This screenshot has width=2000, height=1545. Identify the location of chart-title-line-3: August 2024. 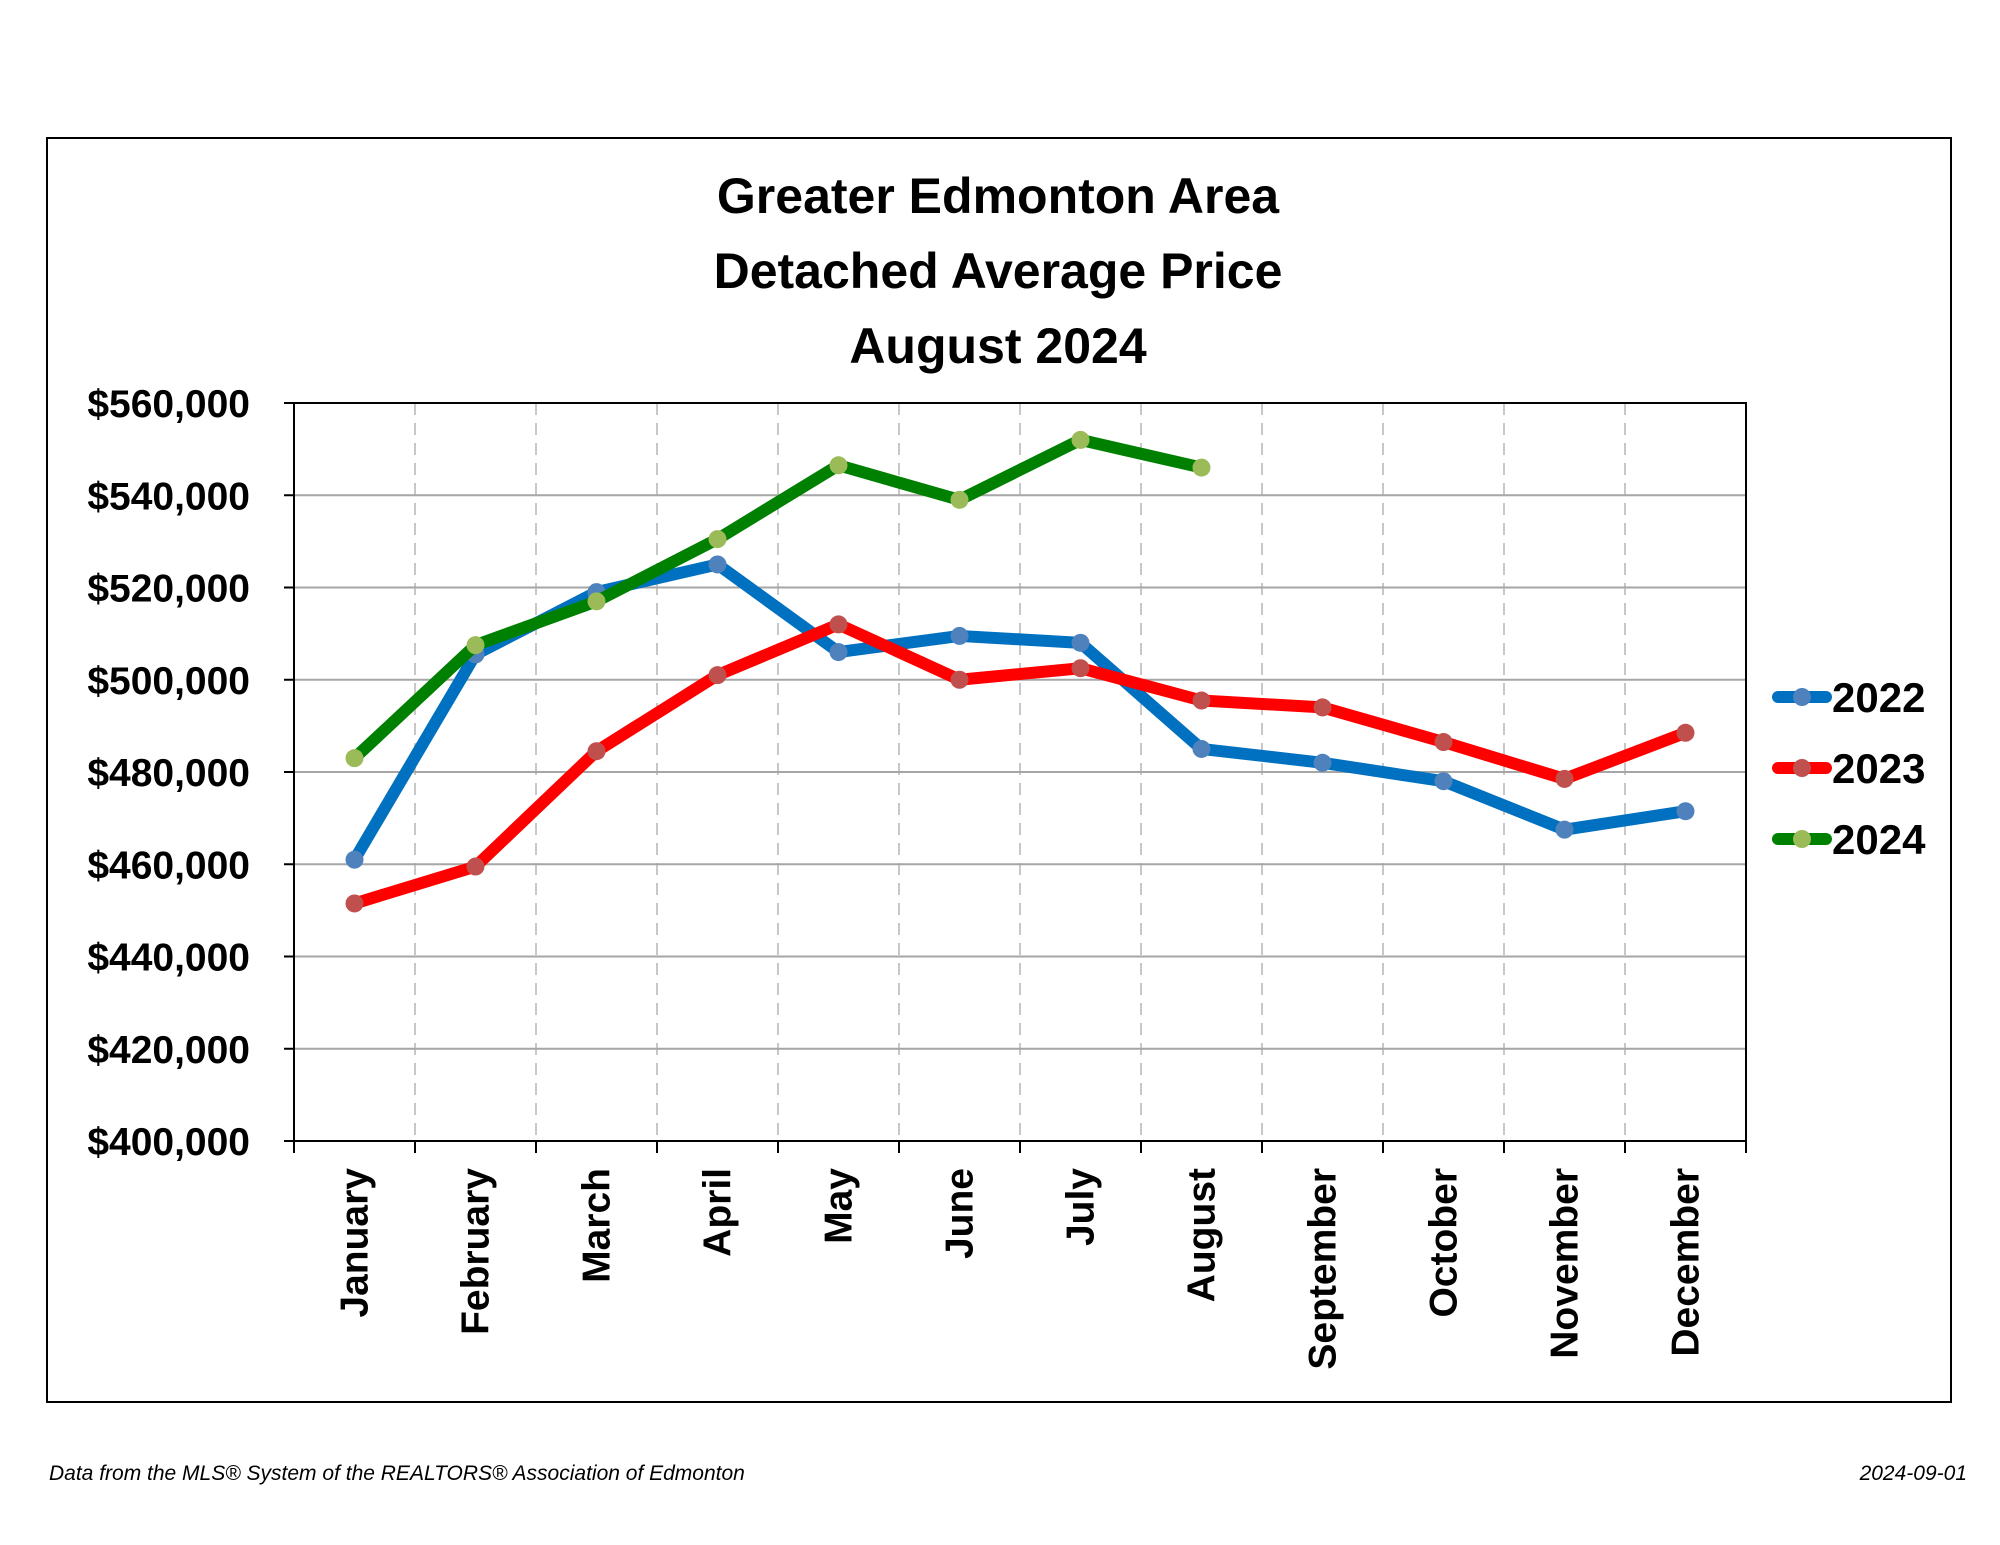
(998, 346).